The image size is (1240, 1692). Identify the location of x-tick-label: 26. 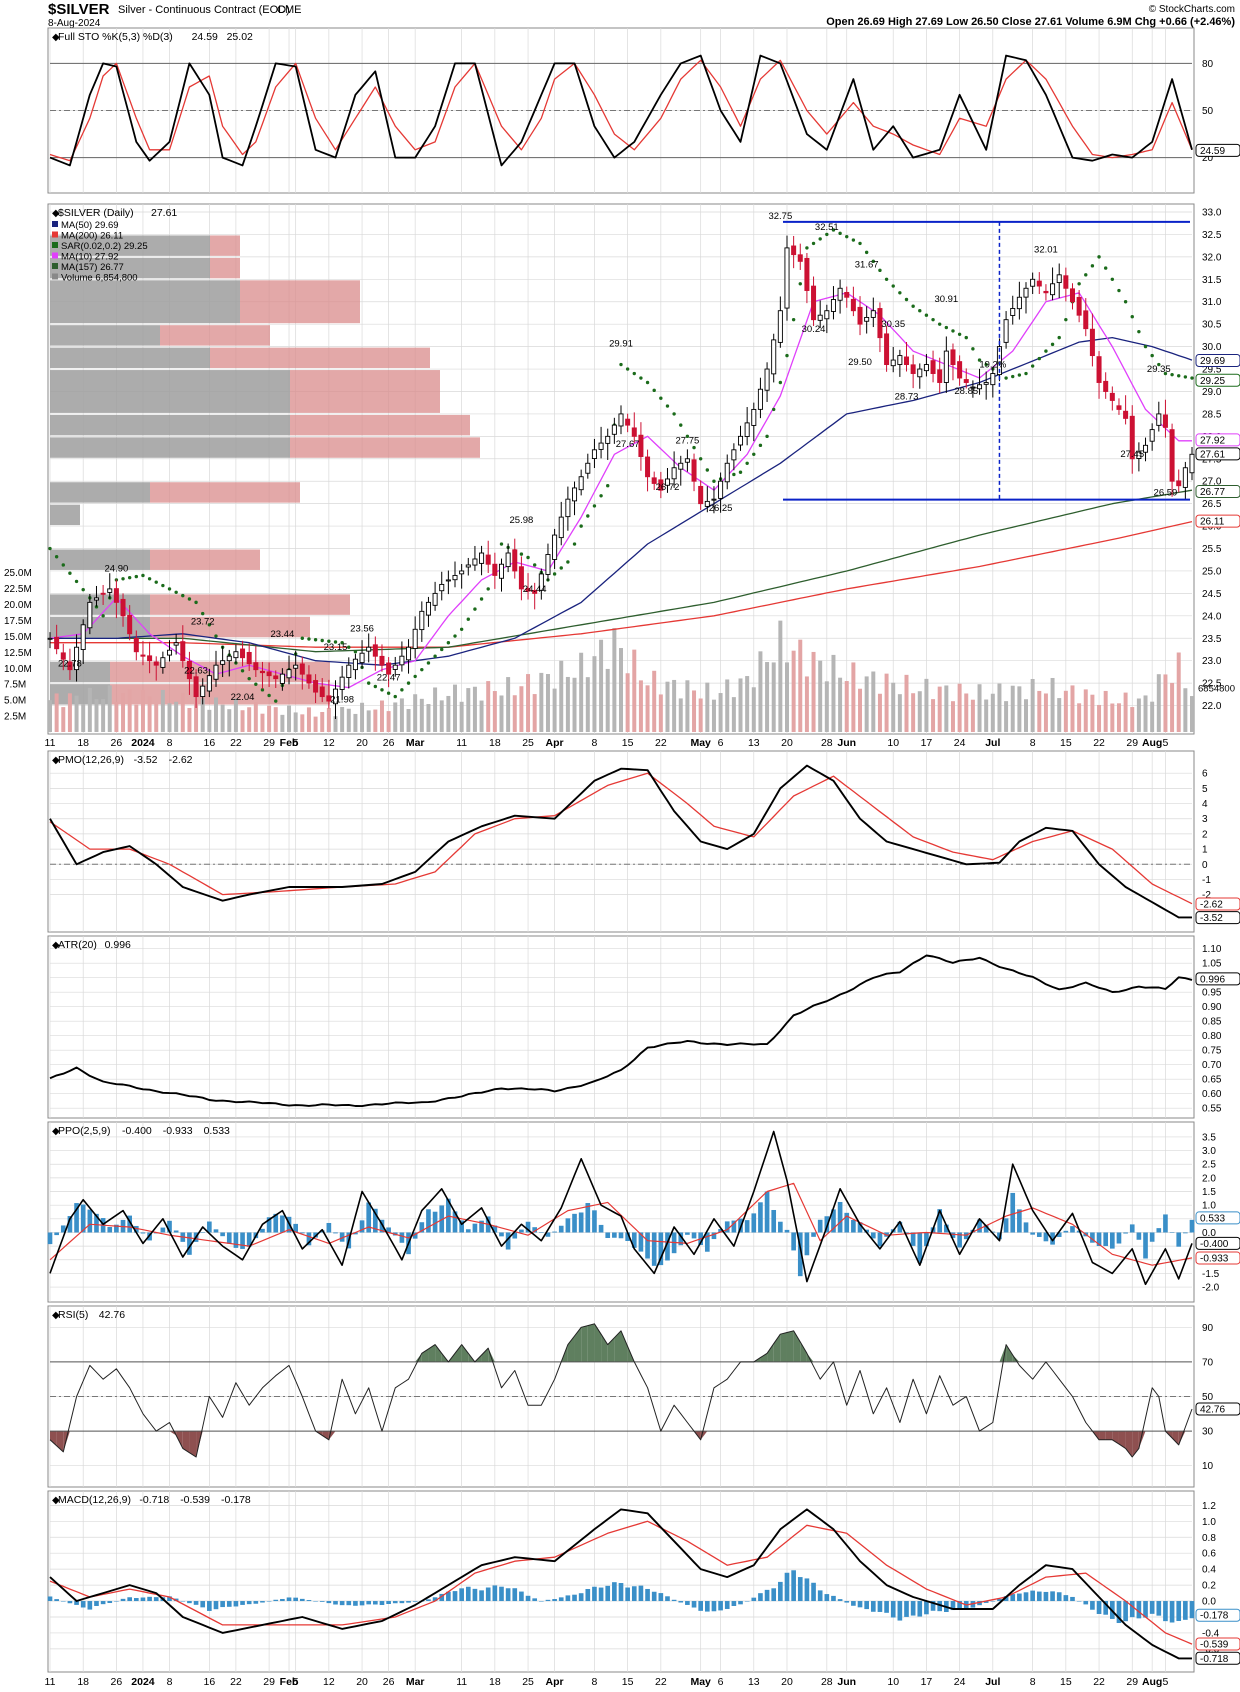
(117, 743).